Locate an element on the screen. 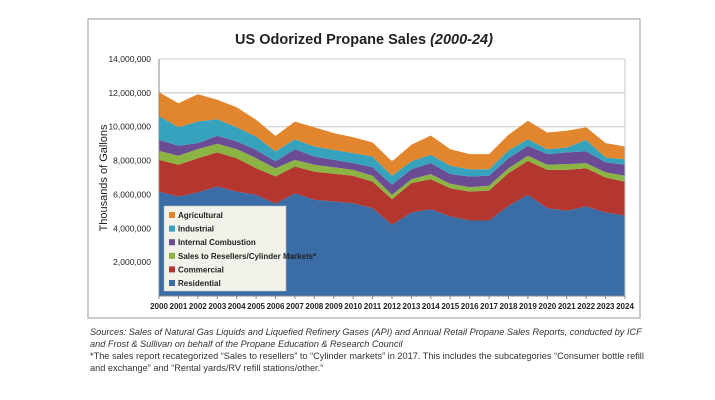 The width and height of the screenshot is (715, 400). x-tick-label: 2002 is located at coordinates (198, 306).